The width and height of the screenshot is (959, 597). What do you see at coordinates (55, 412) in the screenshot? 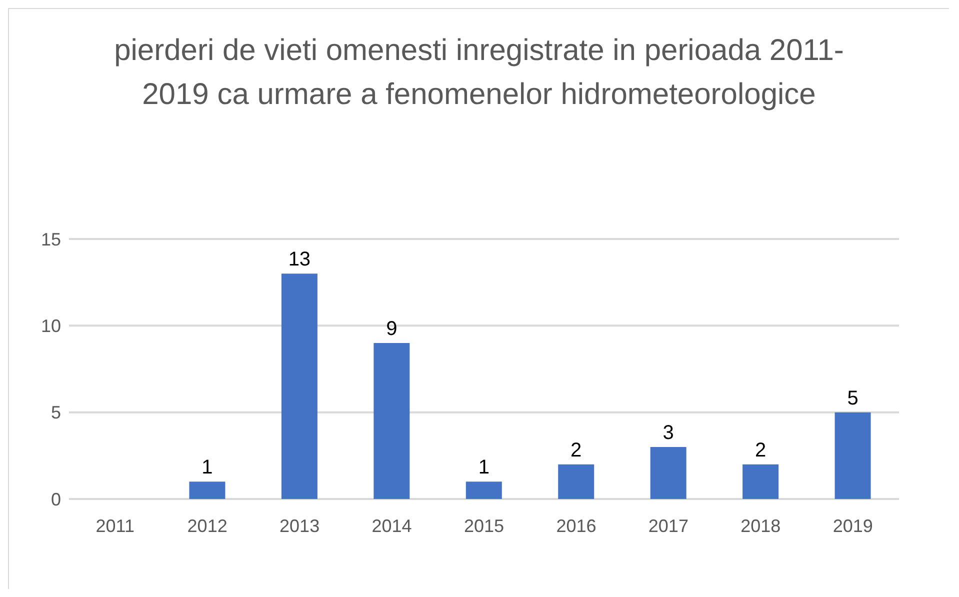
I see `y-tick-label: 5` at bounding box center [55, 412].